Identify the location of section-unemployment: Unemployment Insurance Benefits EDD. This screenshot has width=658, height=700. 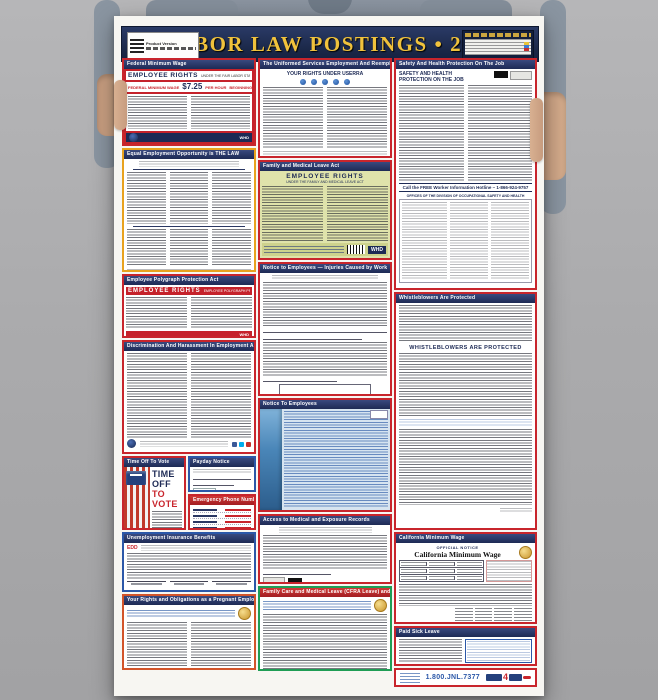
(189, 562).